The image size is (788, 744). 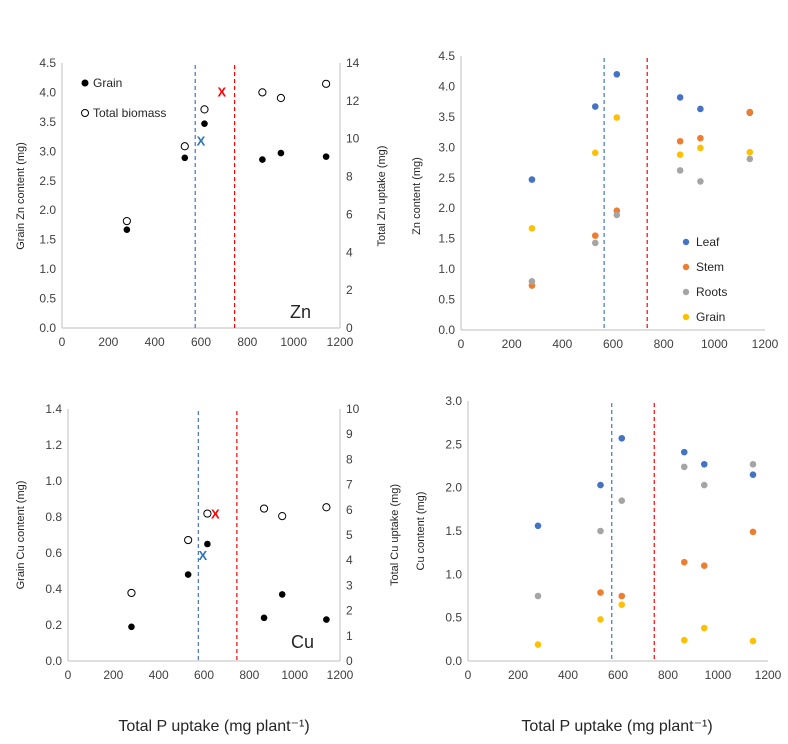 I want to click on y-tick-label: 1.2, so click(x=53, y=445).